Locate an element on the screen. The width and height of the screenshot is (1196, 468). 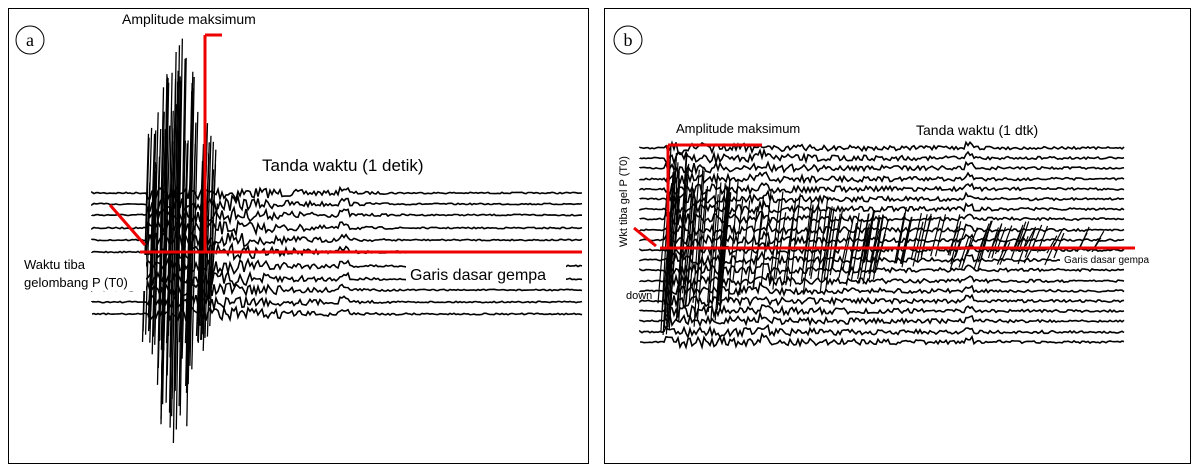
arrival-arrow is located at coordinates (645, 237).